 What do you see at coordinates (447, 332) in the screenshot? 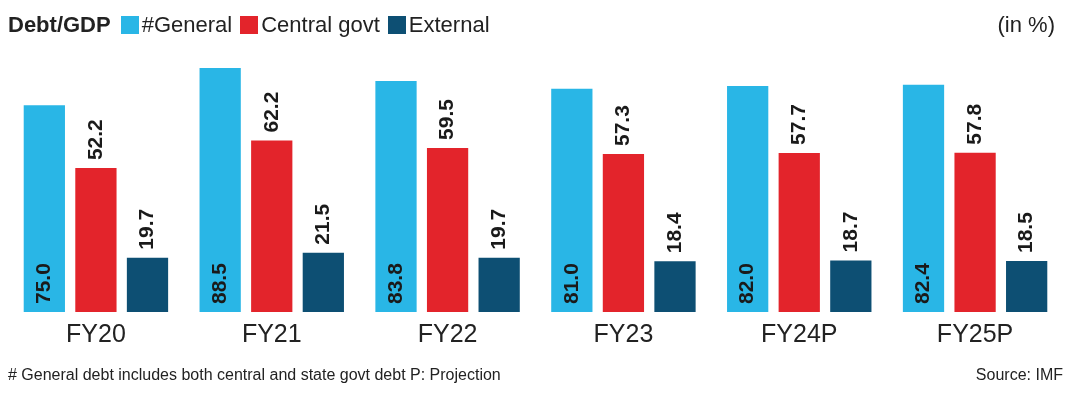
I see `x-tick-label: FY22` at bounding box center [447, 332].